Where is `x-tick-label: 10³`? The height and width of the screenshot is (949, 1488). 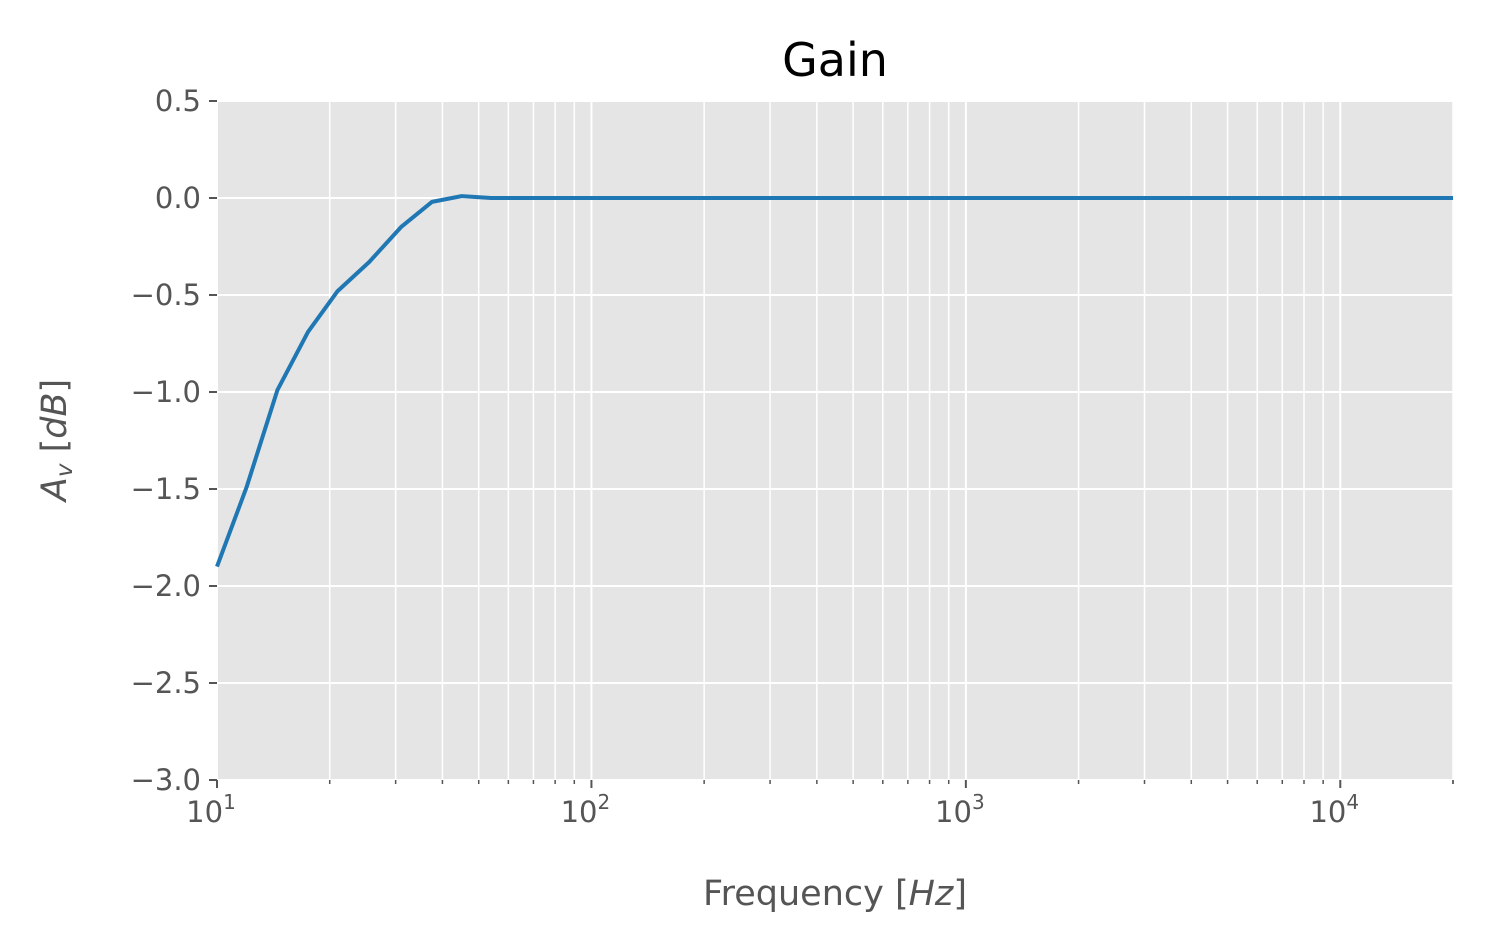 x-tick-label: 10³ is located at coordinates (960, 809).